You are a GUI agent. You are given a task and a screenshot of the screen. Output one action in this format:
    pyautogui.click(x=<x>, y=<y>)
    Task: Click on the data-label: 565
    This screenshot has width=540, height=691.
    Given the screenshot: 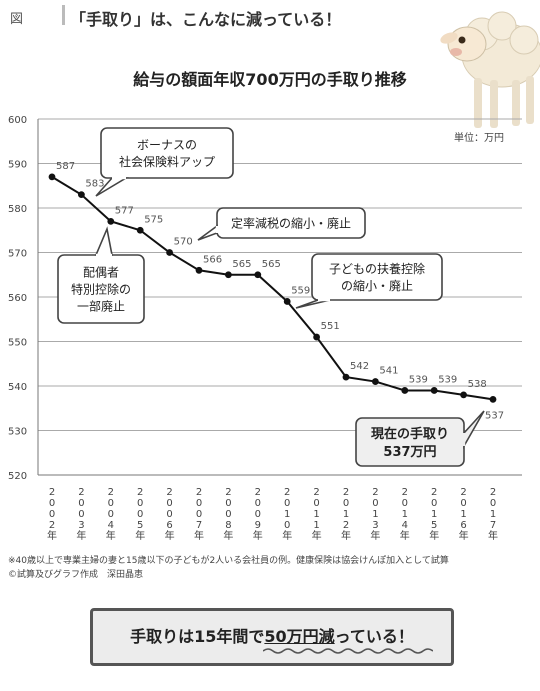 What is the action you would take?
    pyautogui.click(x=271, y=264)
    